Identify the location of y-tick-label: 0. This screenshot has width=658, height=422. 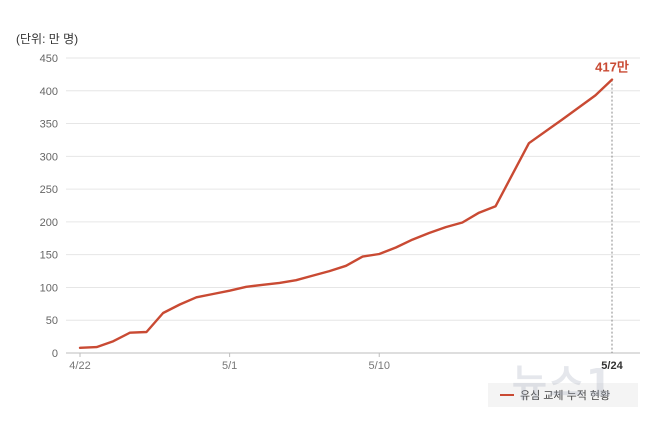
(55, 354).